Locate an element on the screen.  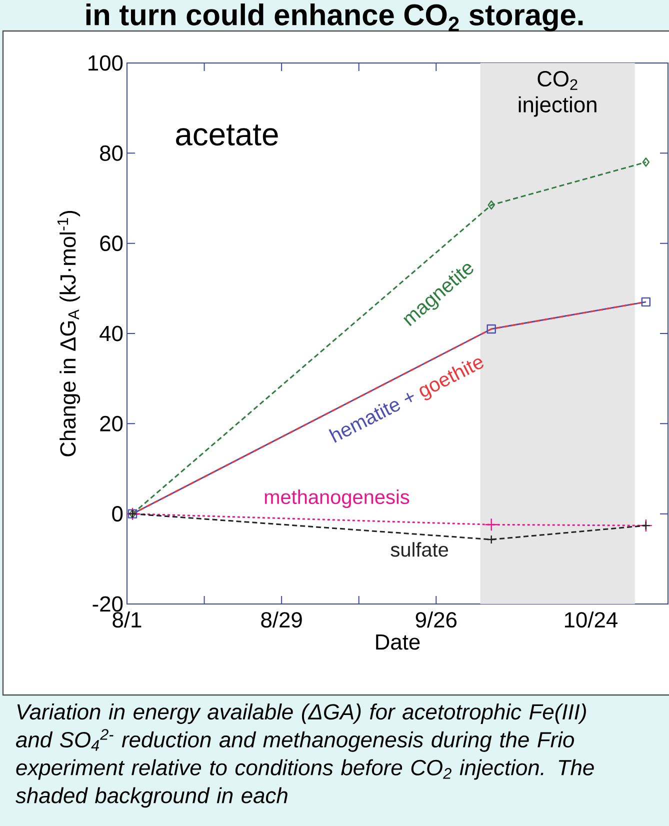
y-tick-label: 20 is located at coordinates (111, 424).